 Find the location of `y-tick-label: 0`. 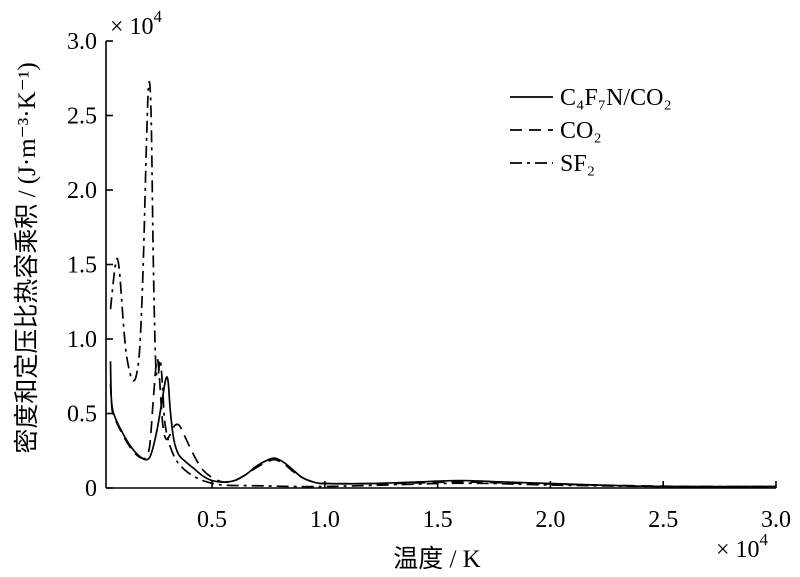

y-tick-label: 0 is located at coordinates (91, 489).